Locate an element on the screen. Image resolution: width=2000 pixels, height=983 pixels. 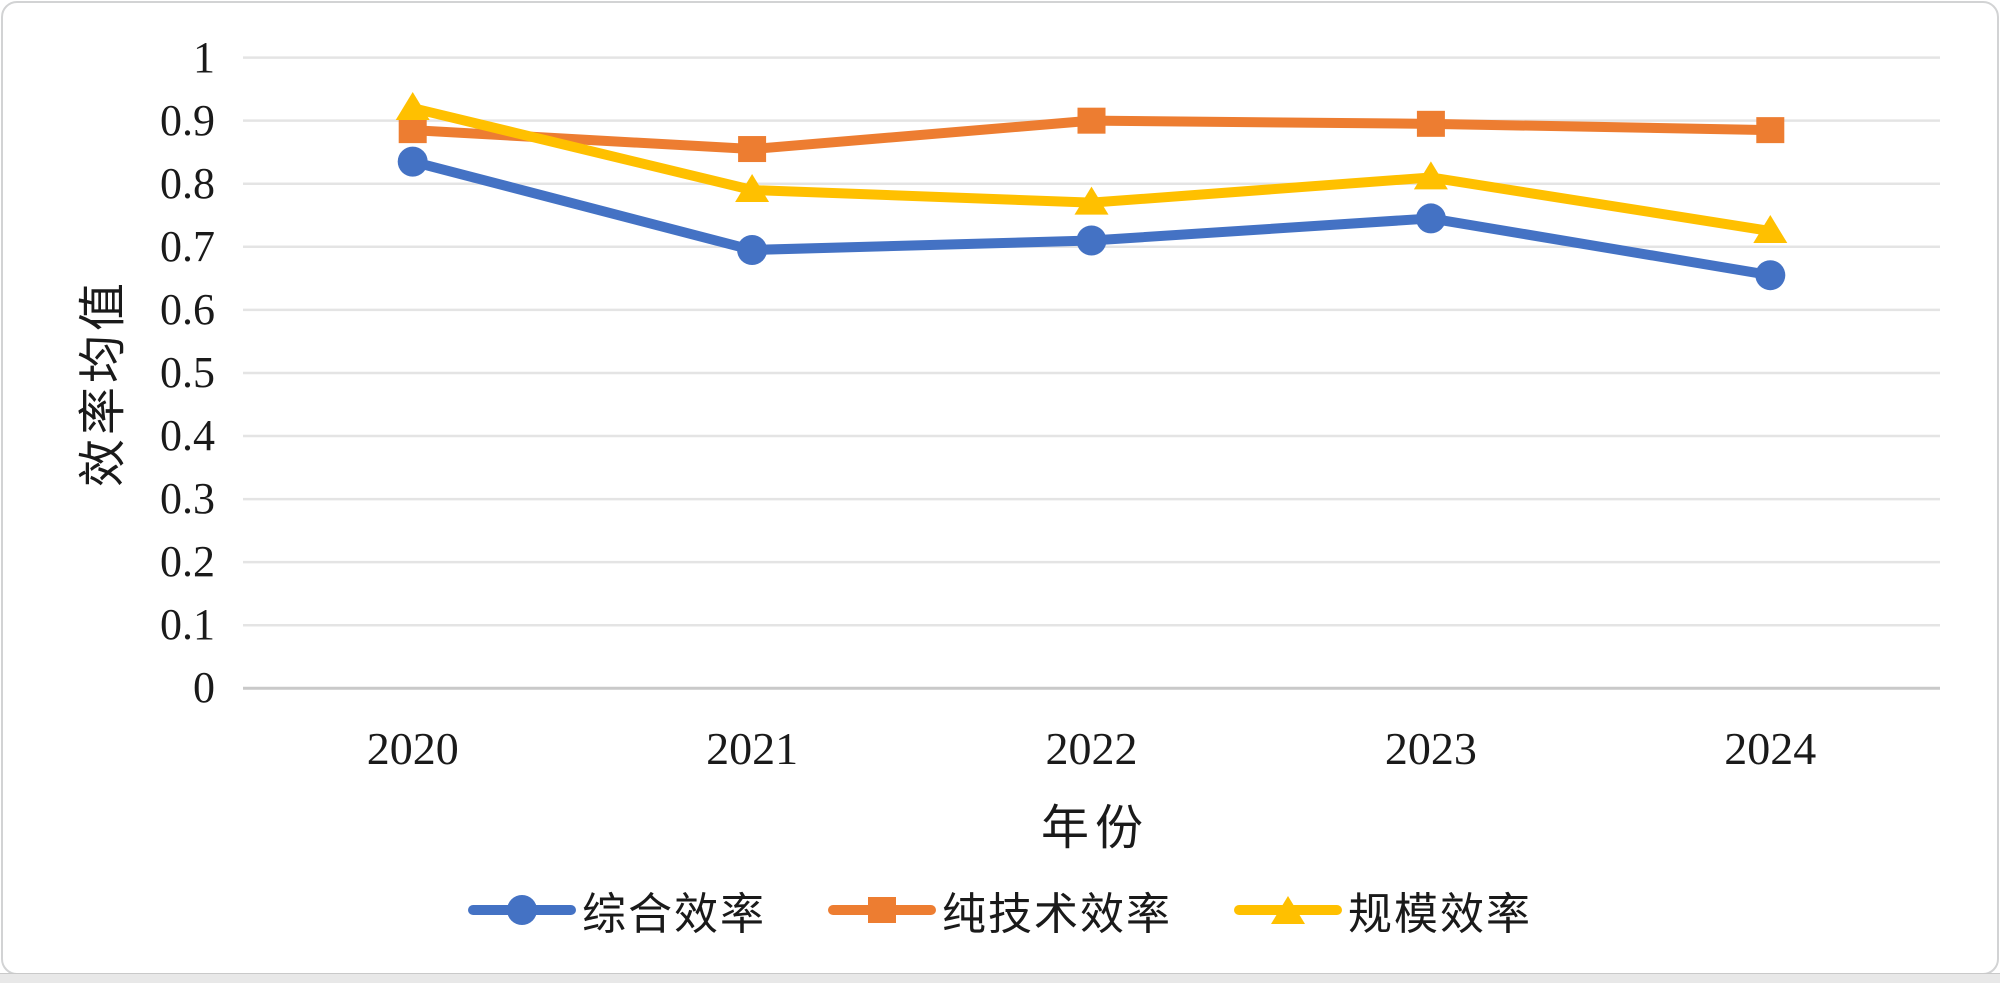
y-tick-label-0.1: 0.1 is located at coordinates (187, 625).